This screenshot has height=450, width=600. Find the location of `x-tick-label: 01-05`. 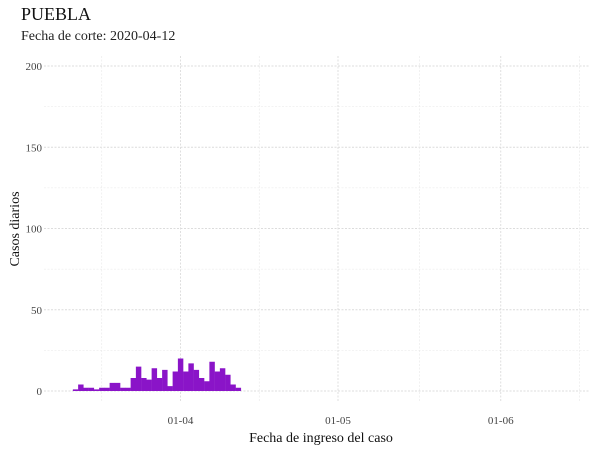

x-tick-label: 01-05 is located at coordinates (338, 421).